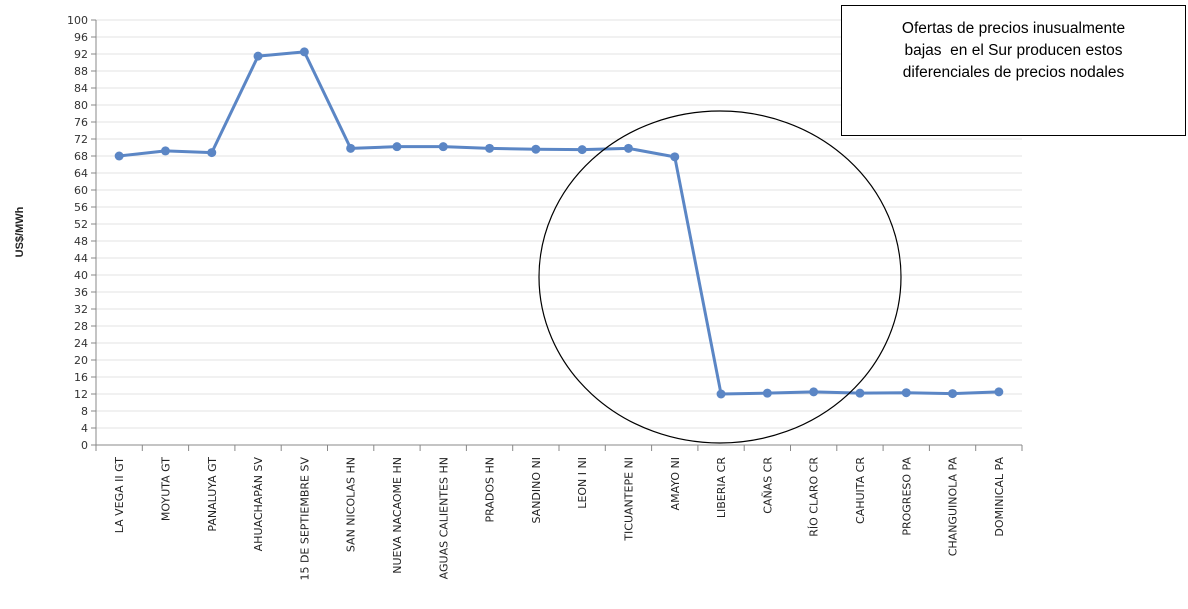 This screenshot has width=1188, height=609. What do you see at coordinates (81, 139) in the screenshot?
I see `y-tick-label: 72` at bounding box center [81, 139].